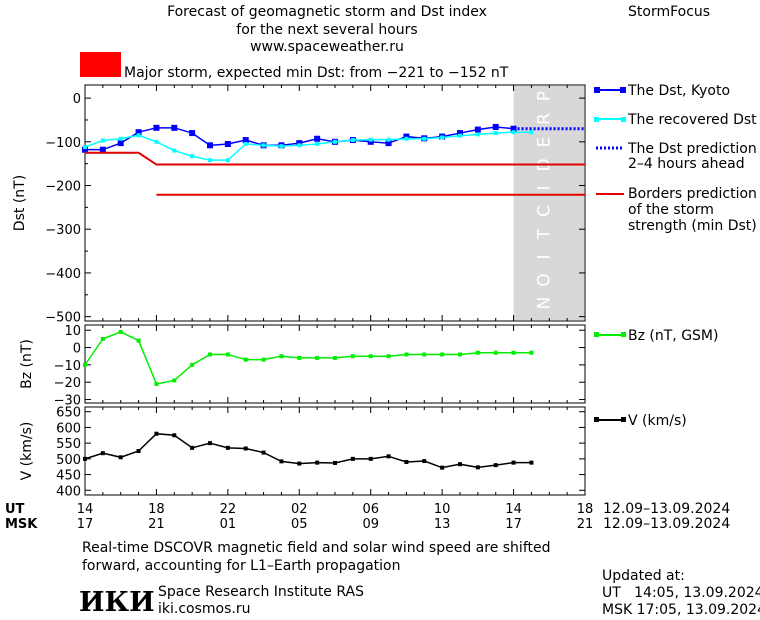  What do you see at coordinates (299, 509) in the screenshot?
I see `x-tick-label-ut: 02` at bounding box center [299, 509].